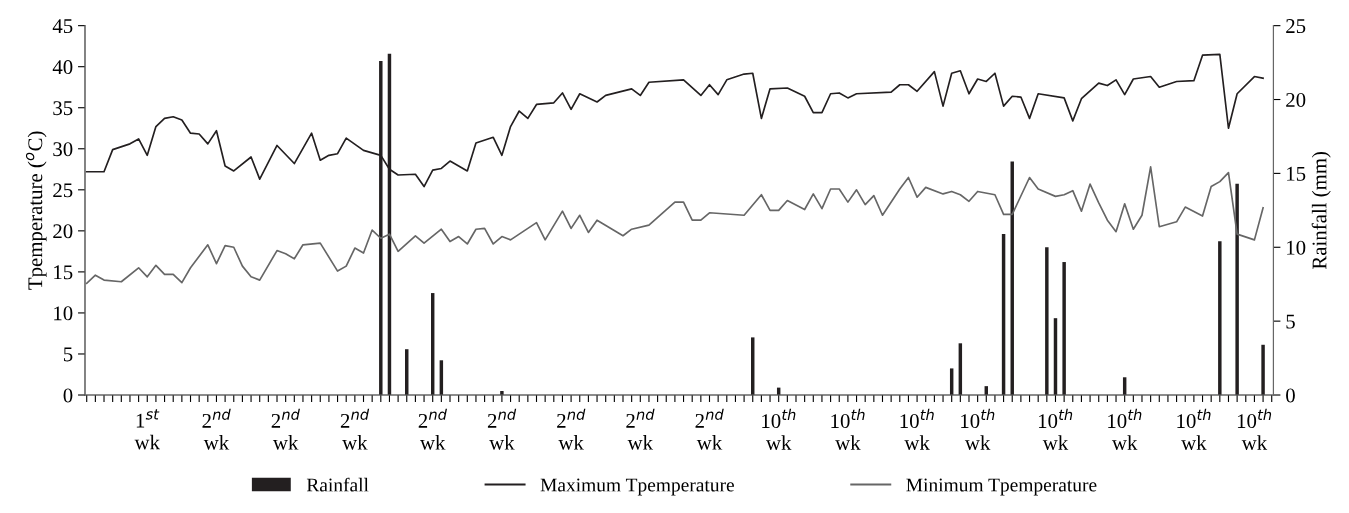 The width and height of the screenshot is (1349, 513). What do you see at coordinates (1001, 487) in the screenshot?
I see `legend-label: Minimum Tpemperature` at bounding box center [1001, 487].